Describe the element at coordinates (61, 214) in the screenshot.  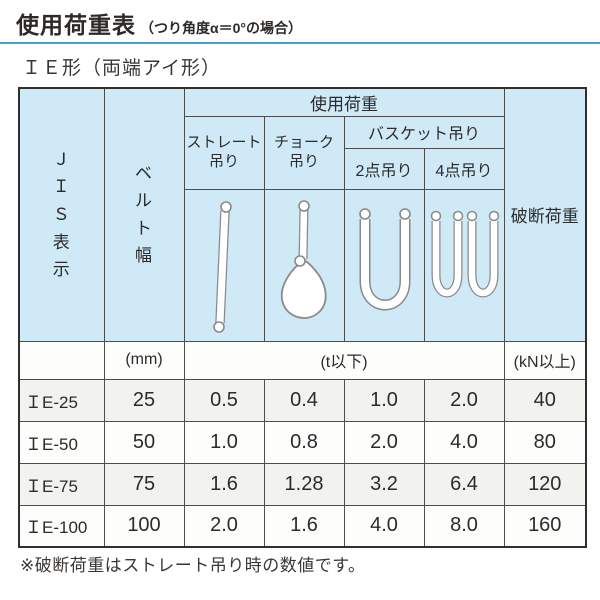
I see `col-header-jis: Ｊ Ｉ Ｓ 表 示` at that location.